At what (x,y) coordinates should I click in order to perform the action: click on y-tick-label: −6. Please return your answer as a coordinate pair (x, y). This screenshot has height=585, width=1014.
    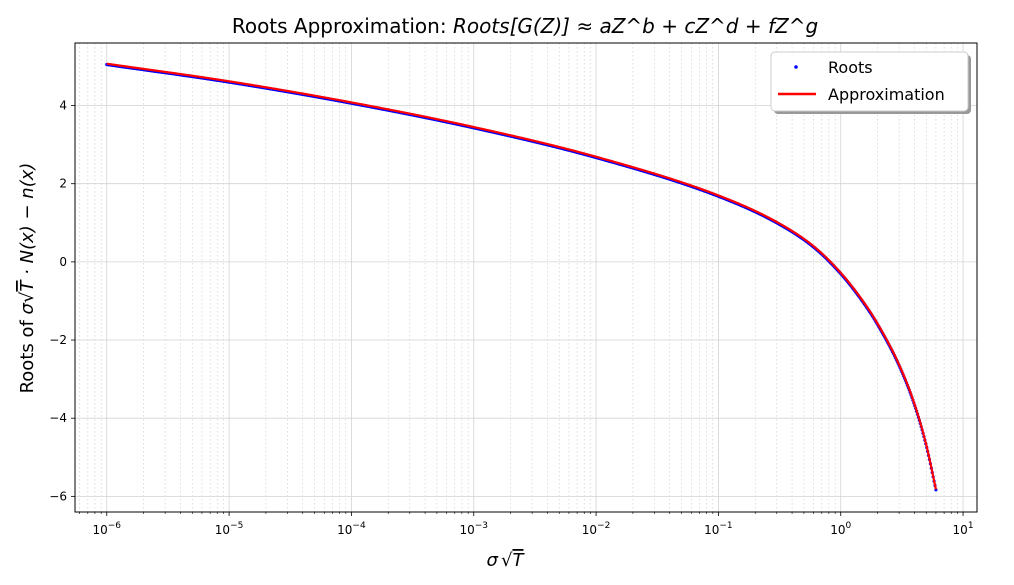
    Looking at the image, I should click on (58, 496).